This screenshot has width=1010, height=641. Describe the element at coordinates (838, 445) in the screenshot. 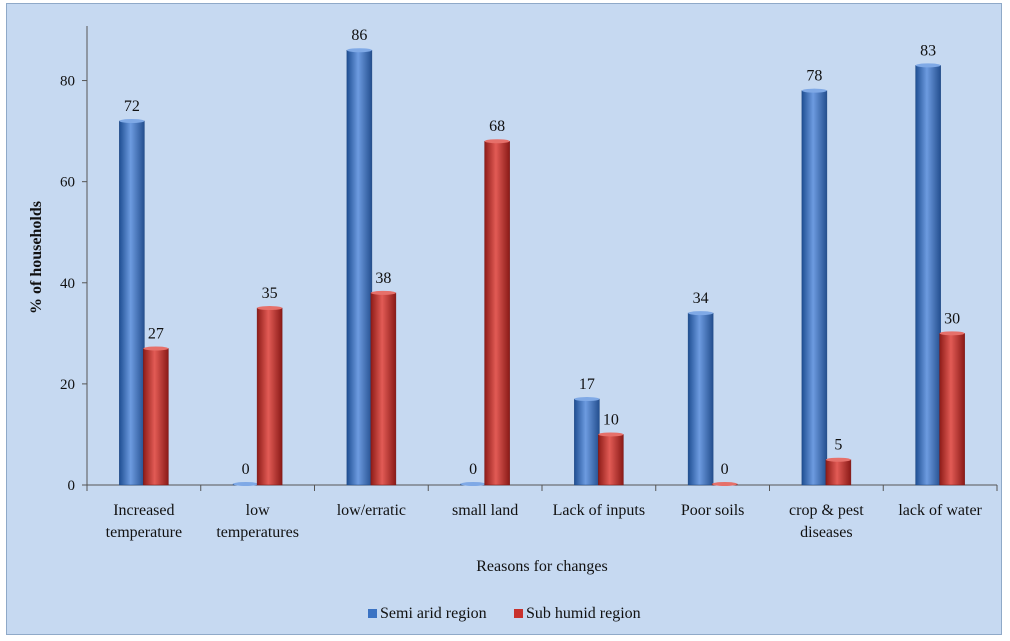

I see `data-label-sub-humid: 5` at that location.